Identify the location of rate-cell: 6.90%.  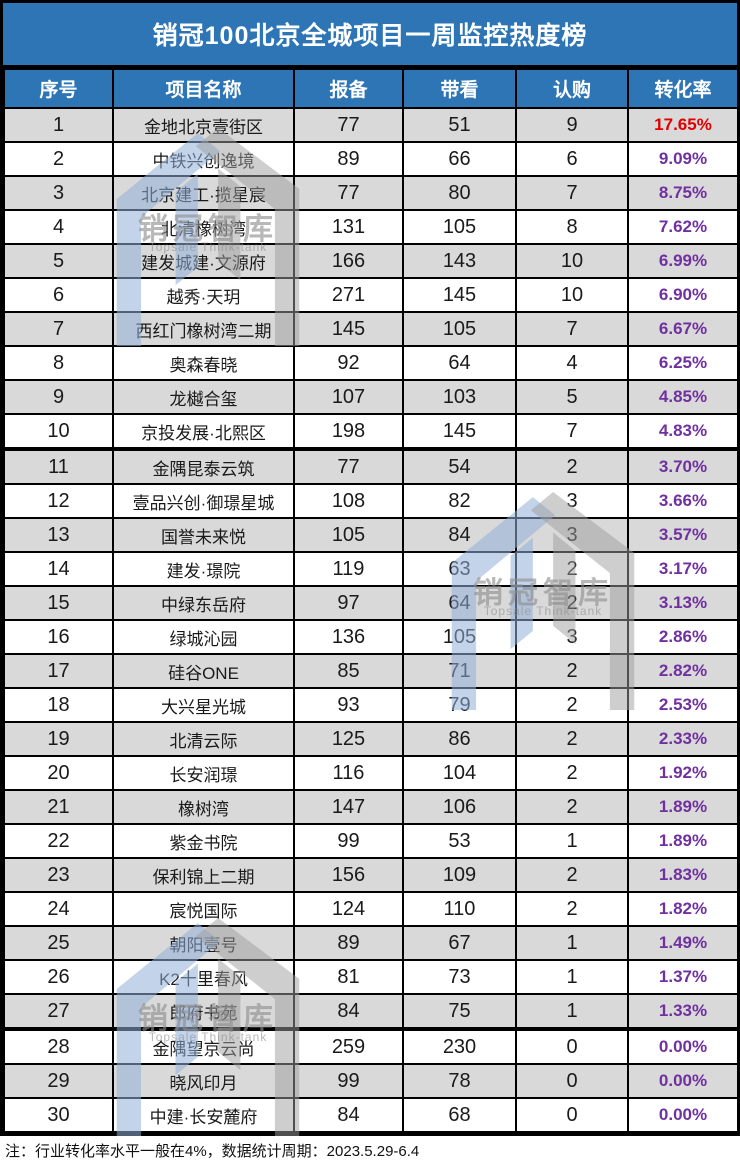
(683, 295).